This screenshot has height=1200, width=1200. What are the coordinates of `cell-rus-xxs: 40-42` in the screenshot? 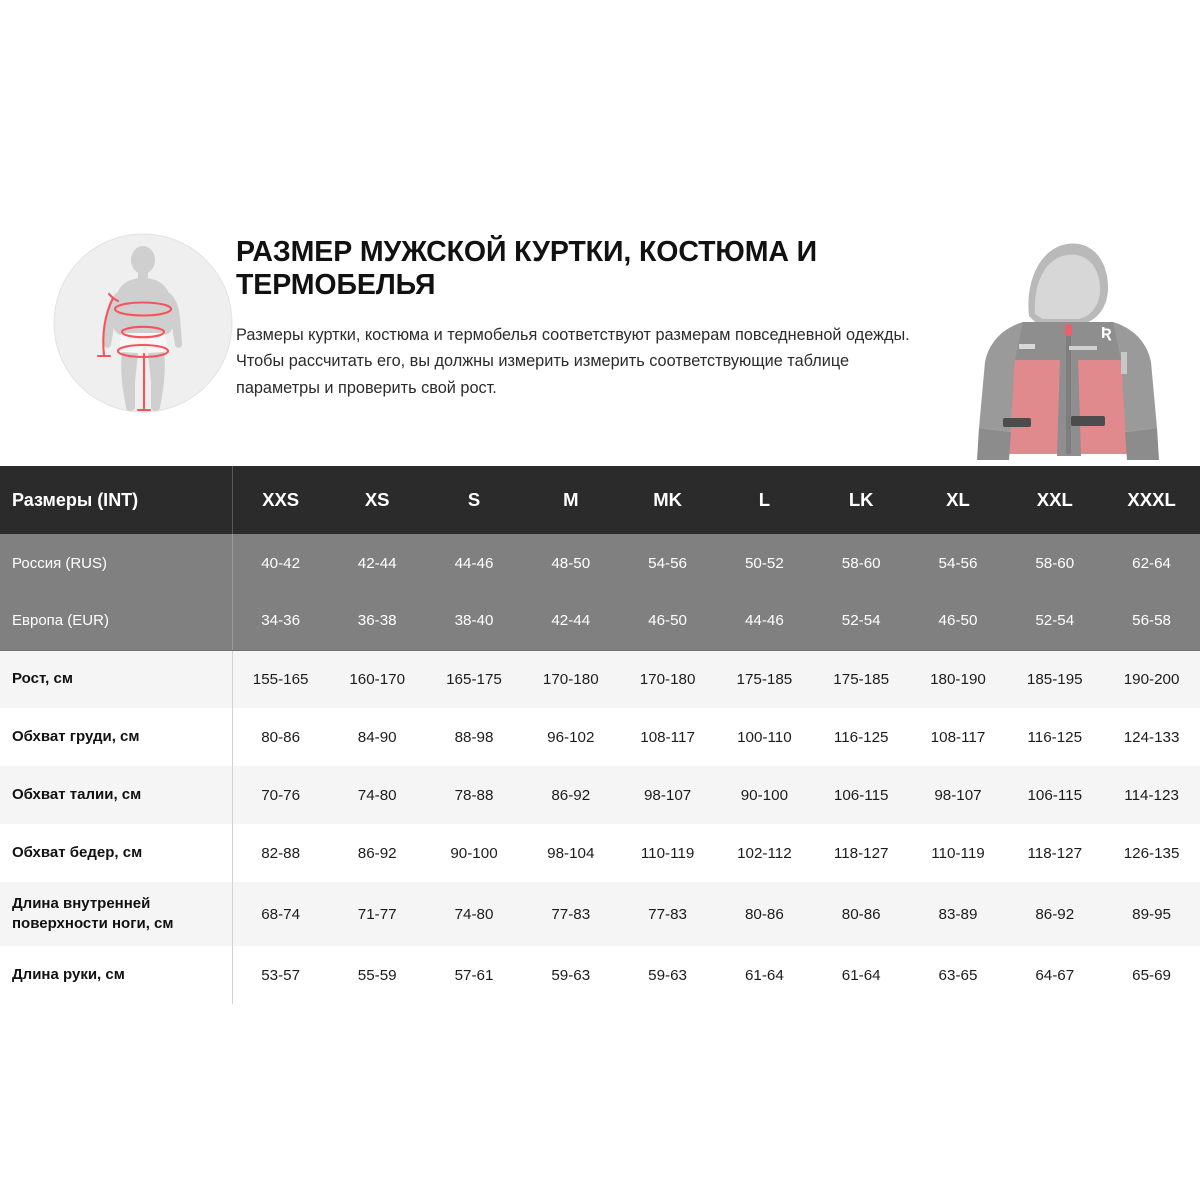 It's located at (281, 563).